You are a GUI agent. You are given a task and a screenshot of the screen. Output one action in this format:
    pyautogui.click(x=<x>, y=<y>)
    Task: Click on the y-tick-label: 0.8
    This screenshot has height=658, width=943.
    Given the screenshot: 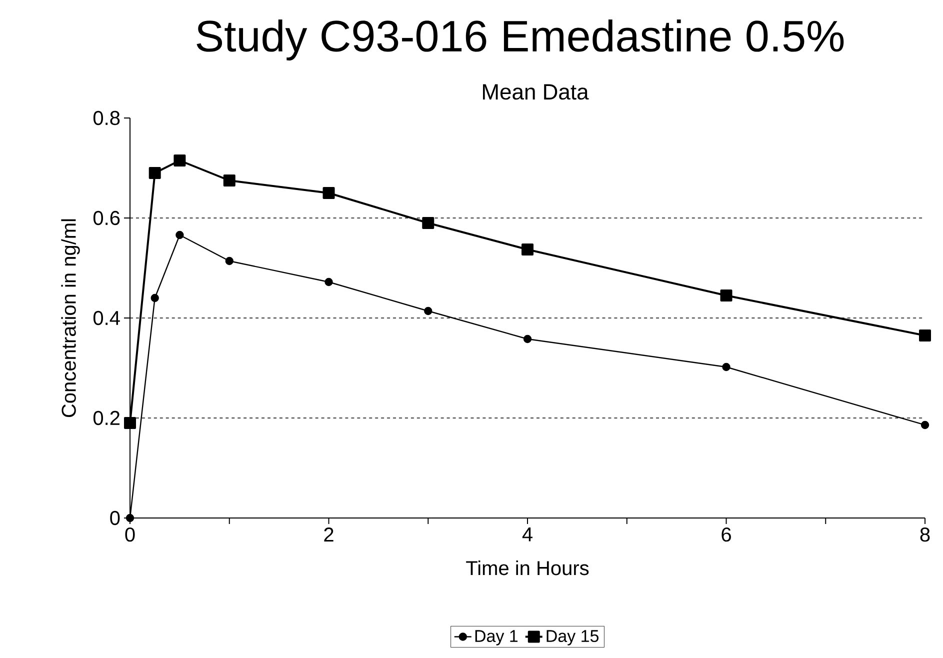 What is the action you would take?
    pyautogui.click(x=106, y=118)
    